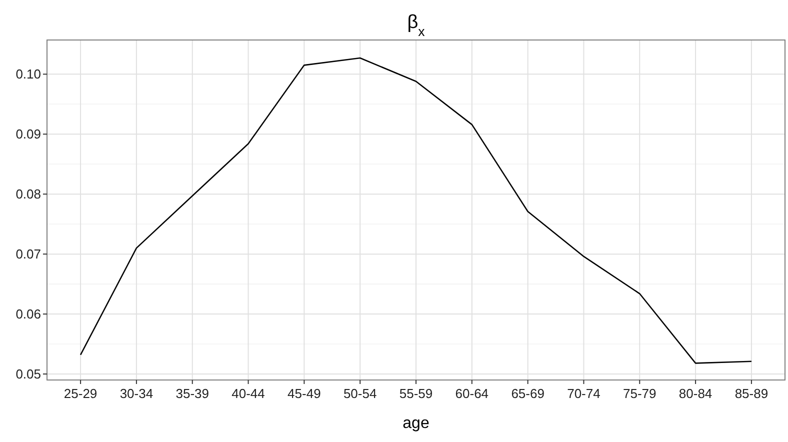 The height and width of the screenshot is (442, 788). Describe the element at coordinates (416, 25) in the screenshot. I see `chart-title: β$_{x}$` at that location.